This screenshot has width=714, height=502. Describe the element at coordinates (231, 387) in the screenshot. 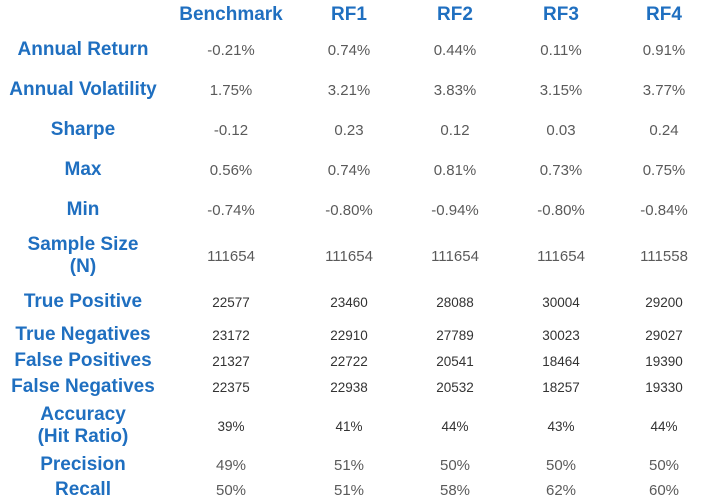

I see `table-cell: 22375` at that location.